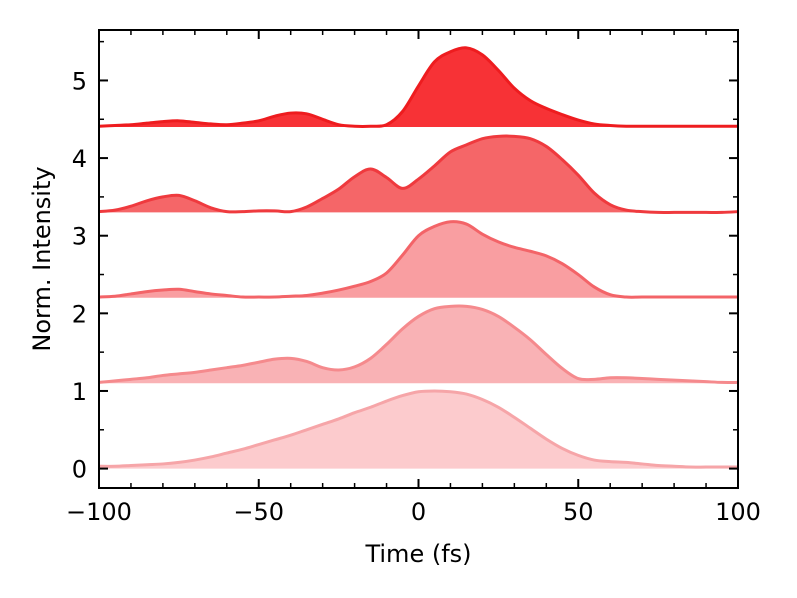 Image resolution: width=797 pixels, height=598 pixels. I want to click on trace-3-area, so click(418, 259).